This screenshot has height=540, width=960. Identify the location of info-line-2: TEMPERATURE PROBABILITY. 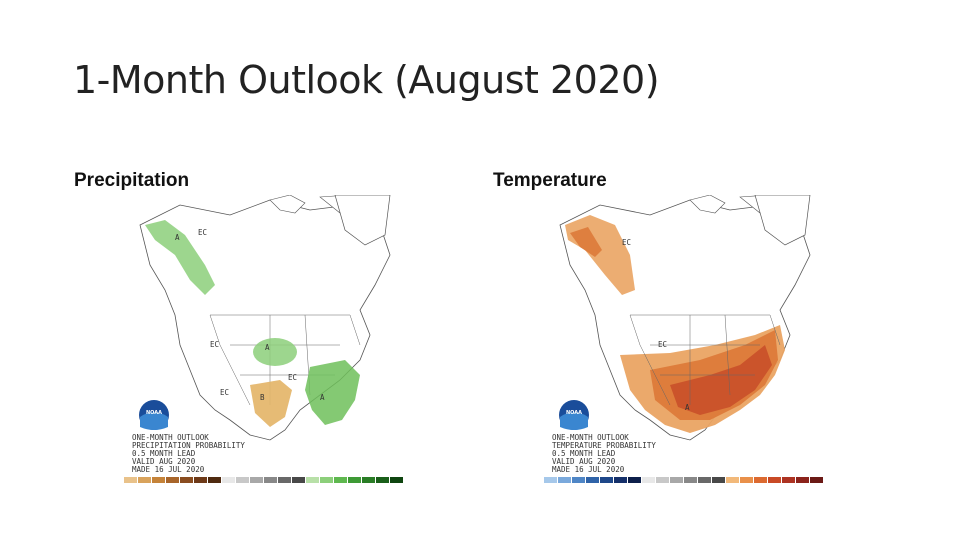
(604, 445).